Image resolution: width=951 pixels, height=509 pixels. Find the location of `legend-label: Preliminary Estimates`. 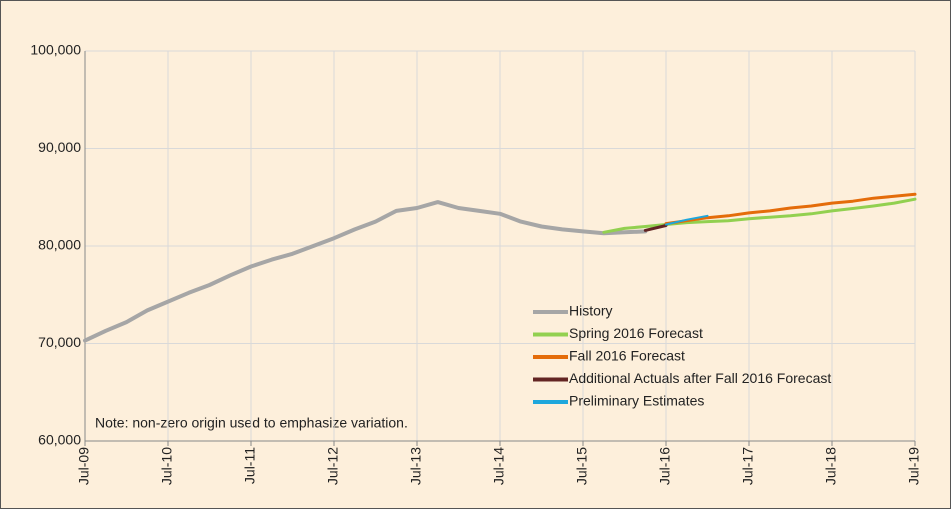

legend-label: Preliminary Estimates is located at coordinates (636, 401).